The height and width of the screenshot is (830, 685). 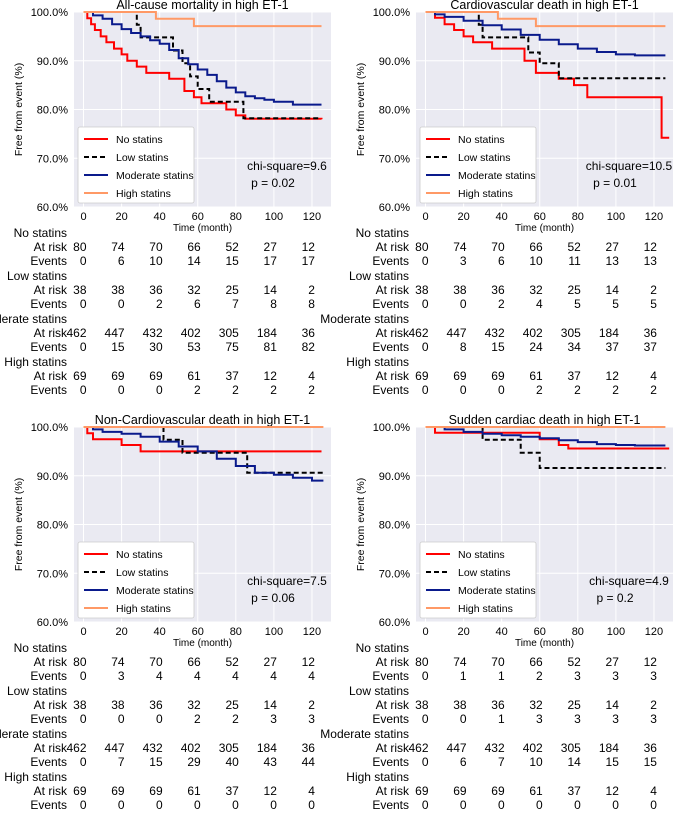 What do you see at coordinates (232, 290) in the screenshot?
I see `at-risk-value: 25` at bounding box center [232, 290].